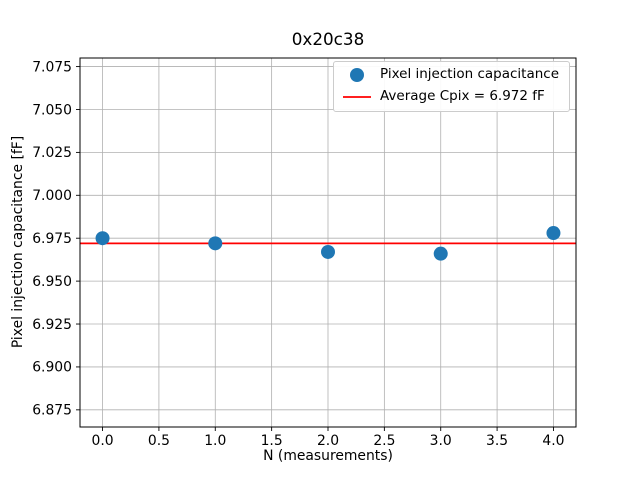 The width and height of the screenshot is (640, 480). I want to click on x-tick-label: 0.5, so click(159, 441).